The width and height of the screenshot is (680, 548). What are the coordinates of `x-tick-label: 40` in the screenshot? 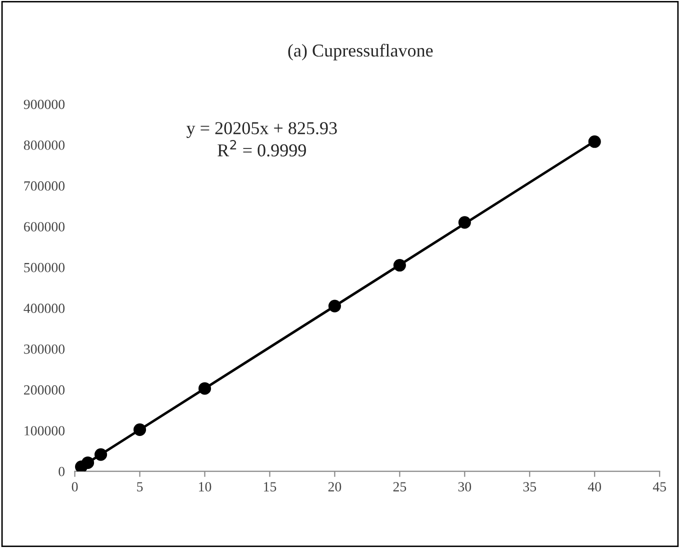 It's located at (595, 487).